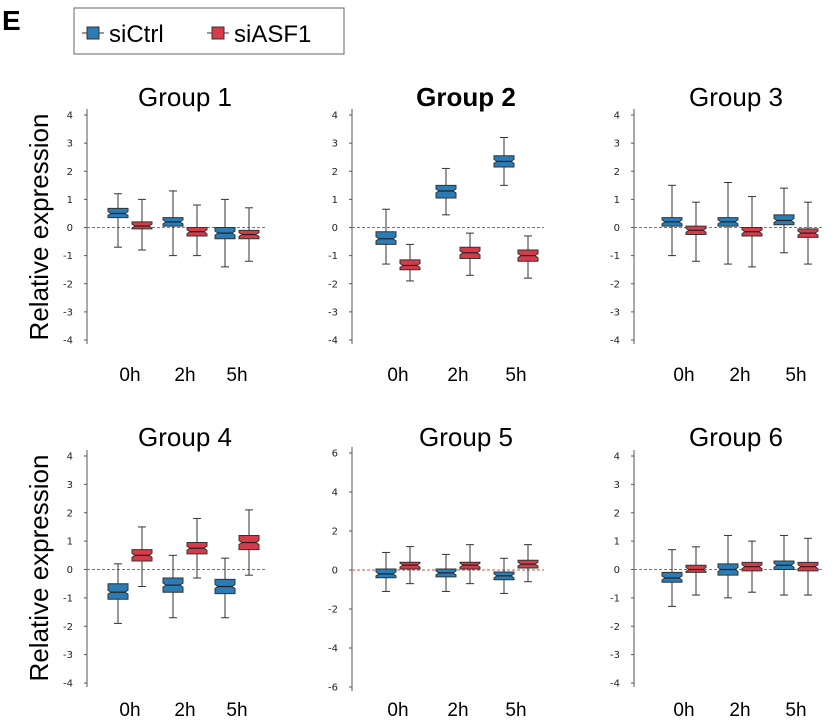 Image resolution: width=839 pixels, height=720 pixels. Describe the element at coordinates (466, 437) in the screenshot. I see `panel-title: Group 5` at that location.